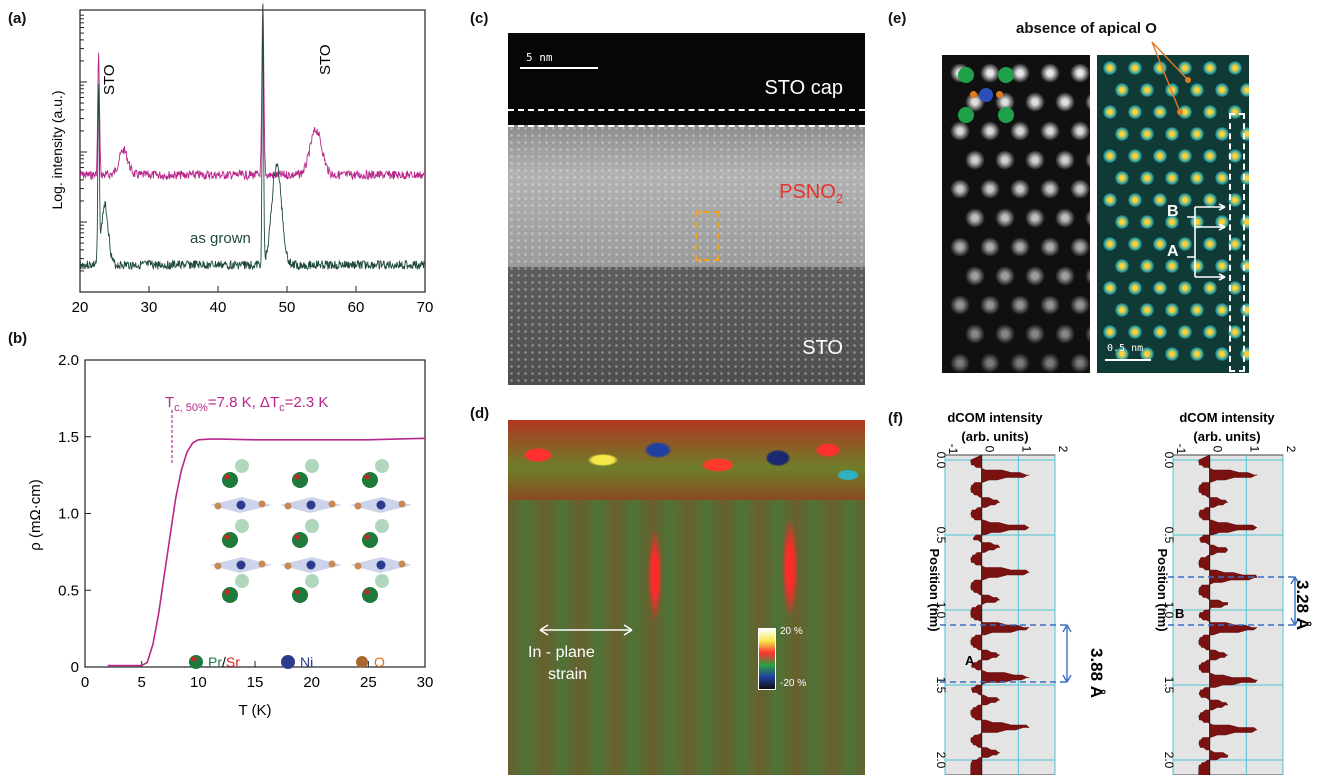 This screenshot has height=775, width=1320. What do you see at coordinates (970, 660) in the screenshot?
I see `f-left-label-a: A` at bounding box center [970, 660].